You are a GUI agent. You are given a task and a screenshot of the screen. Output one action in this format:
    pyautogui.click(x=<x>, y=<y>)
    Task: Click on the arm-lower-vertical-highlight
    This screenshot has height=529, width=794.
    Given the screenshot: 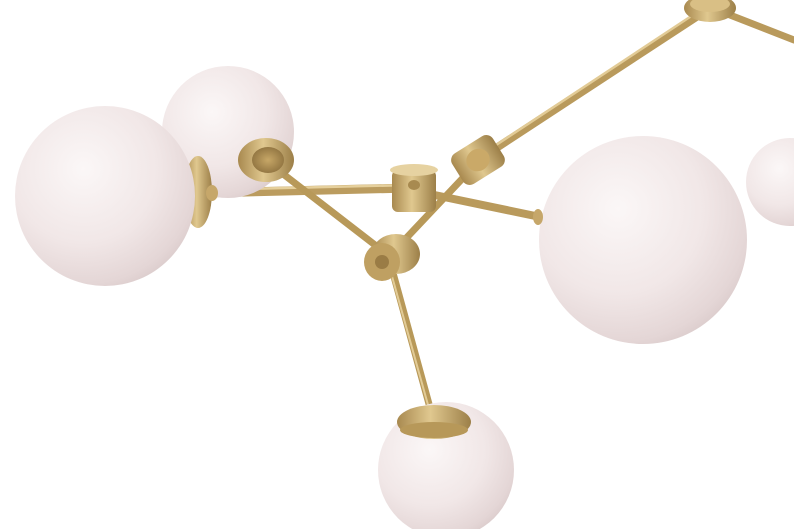 What is the action you would take?
    pyautogui.click(x=409, y=337)
    